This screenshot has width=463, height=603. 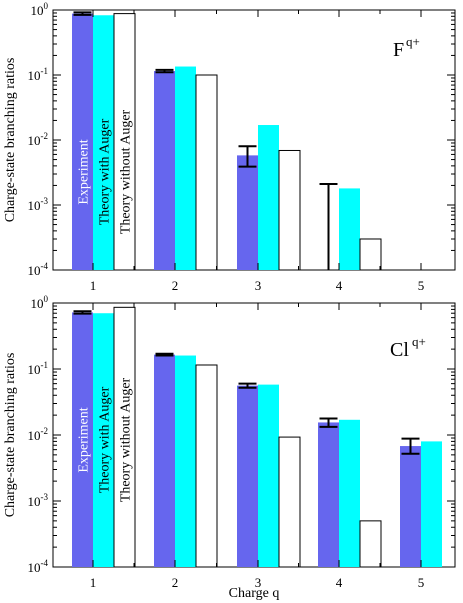 I want to click on bar-experiment-q4, so click(x=328, y=494).